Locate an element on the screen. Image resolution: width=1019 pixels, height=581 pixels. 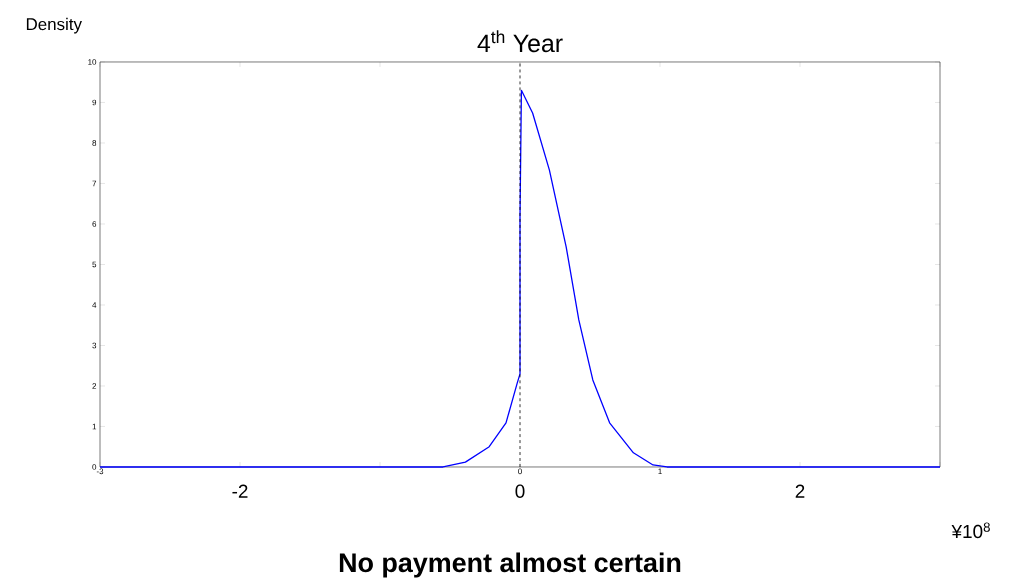
x2-tick-label: -2 is located at coordinates (240, 491).